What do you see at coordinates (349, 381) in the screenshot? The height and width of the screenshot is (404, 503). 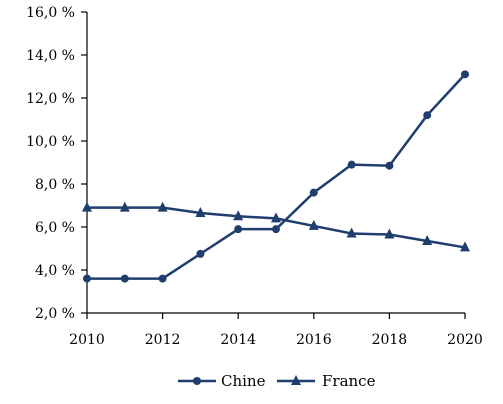 I see `legend-label: France` at bounding box center [349, 381].